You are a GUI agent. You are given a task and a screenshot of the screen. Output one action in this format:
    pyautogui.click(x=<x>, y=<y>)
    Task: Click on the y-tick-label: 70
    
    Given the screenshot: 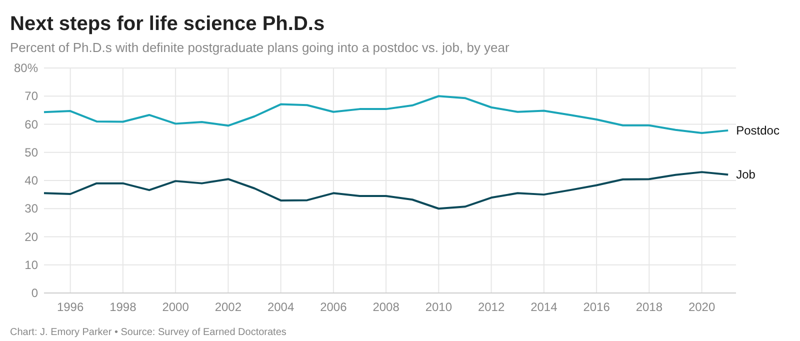 What is the action you would take?
    pyautogui.click(x=31, y=96)
    